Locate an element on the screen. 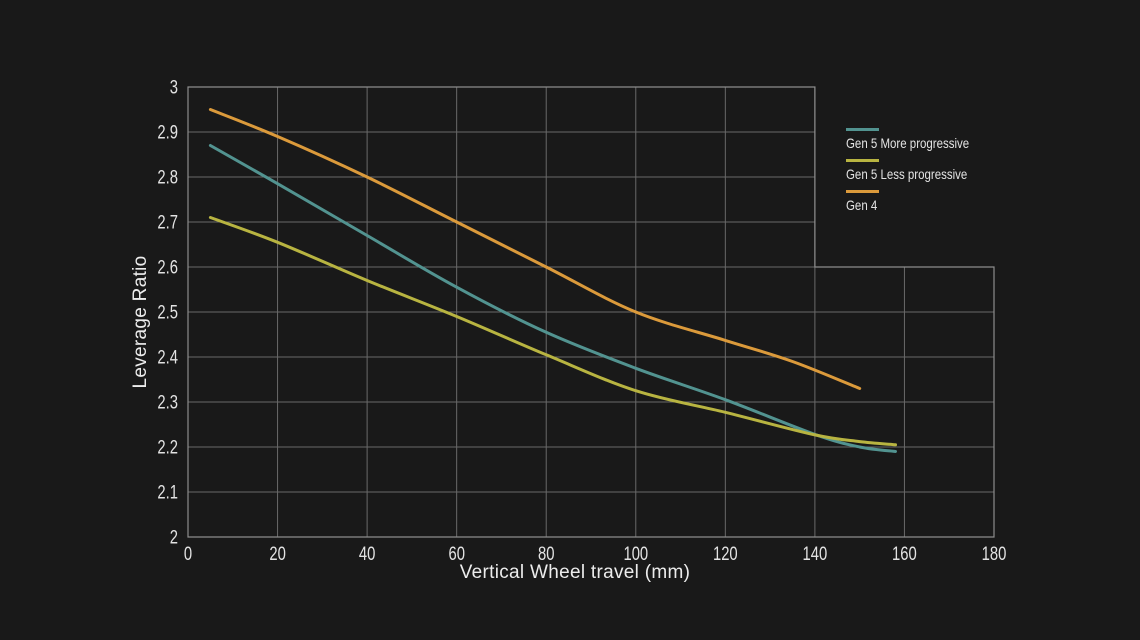 The height and width of the screenshot is (640, 1140). y-tick-label: 2.9 is located at coordinates (167, 132).